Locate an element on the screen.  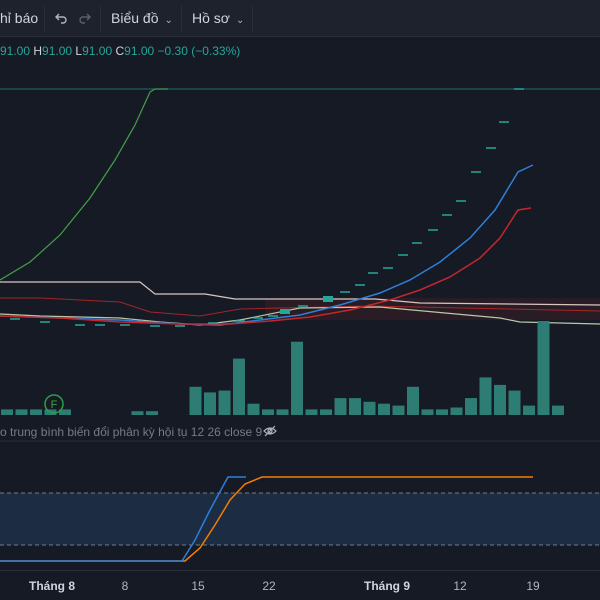
indicators-button: hỉ báo is located at coordinates (19, 18).